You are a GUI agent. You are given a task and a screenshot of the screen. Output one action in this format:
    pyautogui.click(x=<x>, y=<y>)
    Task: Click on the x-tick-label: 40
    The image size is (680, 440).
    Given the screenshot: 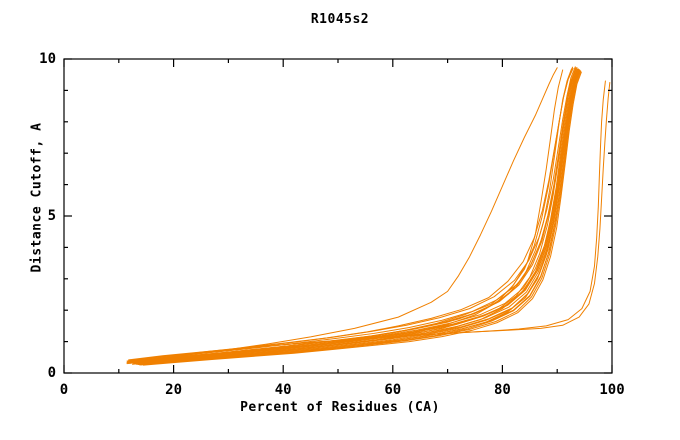 What is the action you would take?
    pyautogui.click(x=283, y=390)
    